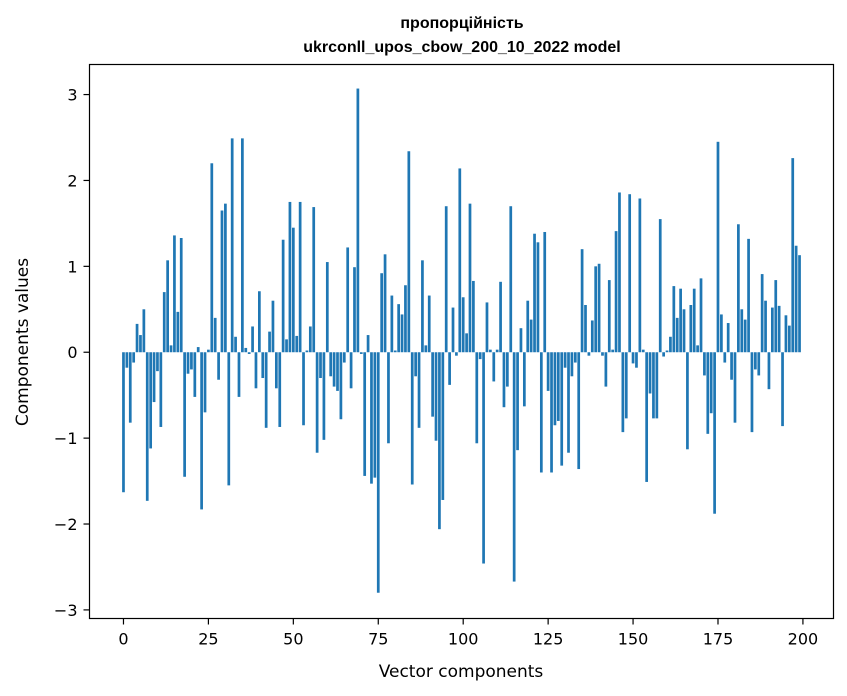 This screenshot has height=696, width=847. What do you see at coordinates (66, 610) in the screenshot?
I see `y-tick-label: −3` at bounding box center [66, 610].